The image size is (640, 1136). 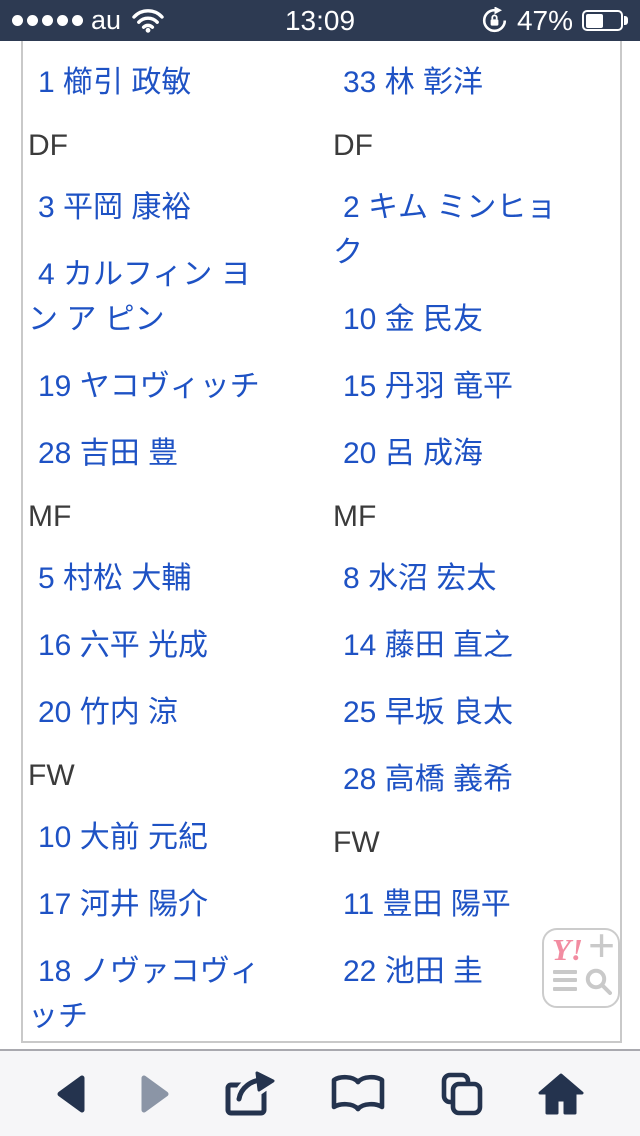 I want to click on player-link: 4 カルフィン ヨン ア ピン, so click(x=139, y=297).